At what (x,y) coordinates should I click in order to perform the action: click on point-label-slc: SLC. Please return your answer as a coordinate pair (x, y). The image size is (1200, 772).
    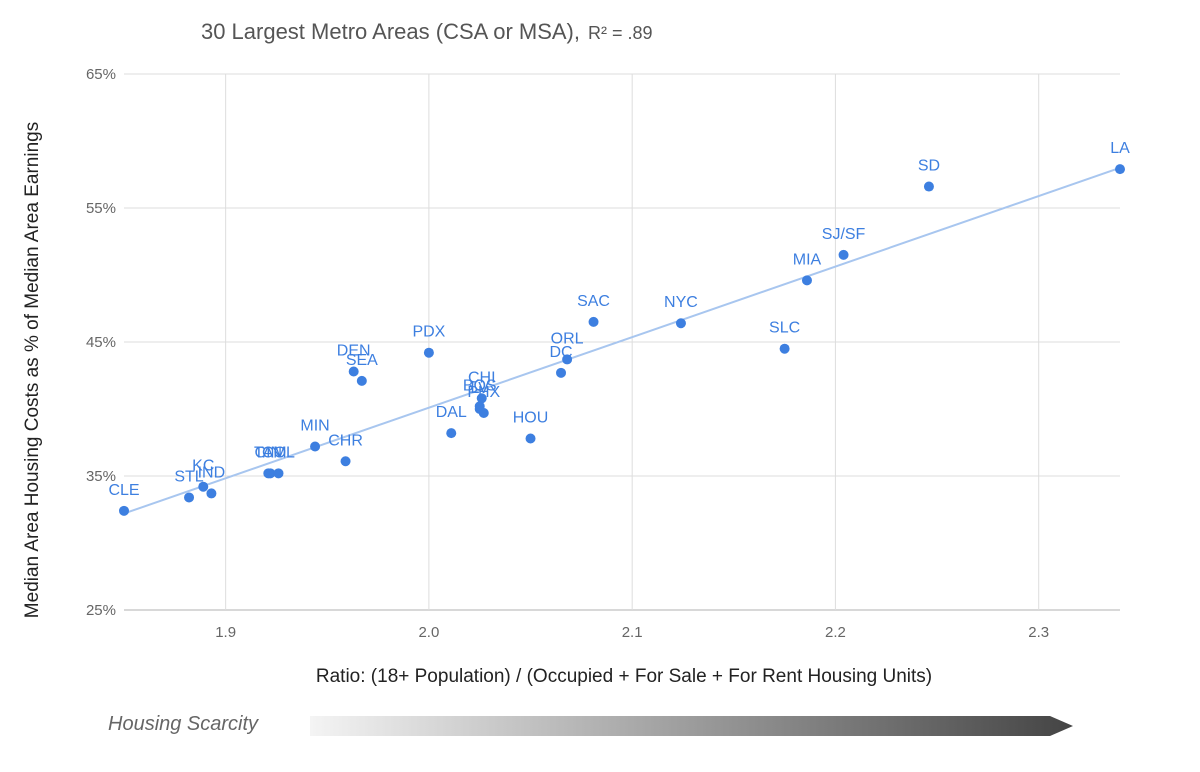
    Looking at the image, I should click on (784, 328).